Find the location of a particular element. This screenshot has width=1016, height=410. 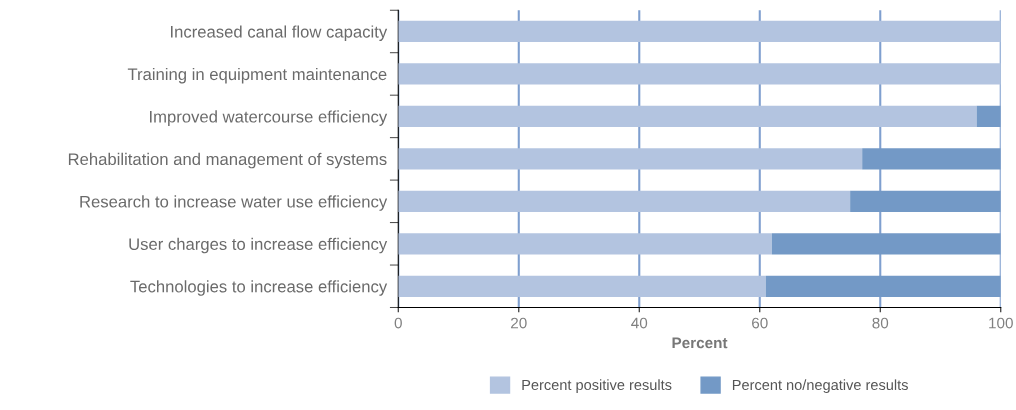

y-tick-label: Improved watercourse efficiency is located at coordinates (269, 118).